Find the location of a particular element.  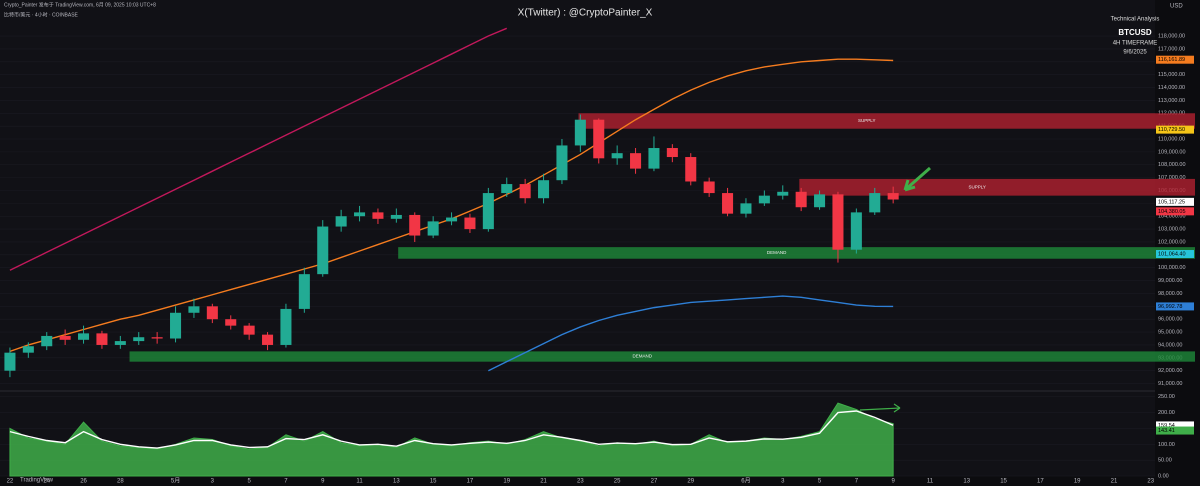

price-tag-label: 105,117.25 is located at coordinates (1171, 202).